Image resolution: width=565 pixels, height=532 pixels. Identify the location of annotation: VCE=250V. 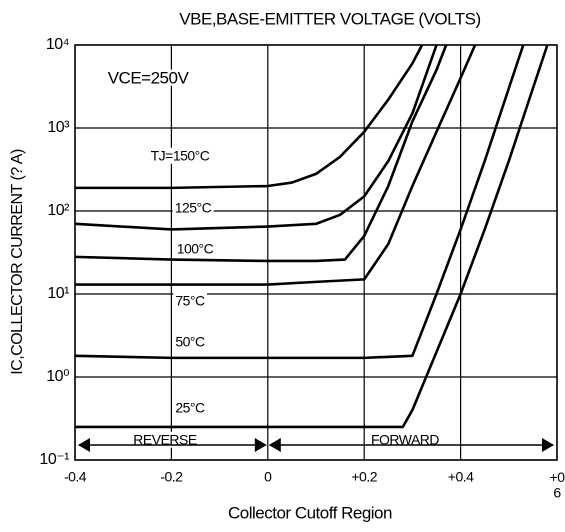
(149, 77).